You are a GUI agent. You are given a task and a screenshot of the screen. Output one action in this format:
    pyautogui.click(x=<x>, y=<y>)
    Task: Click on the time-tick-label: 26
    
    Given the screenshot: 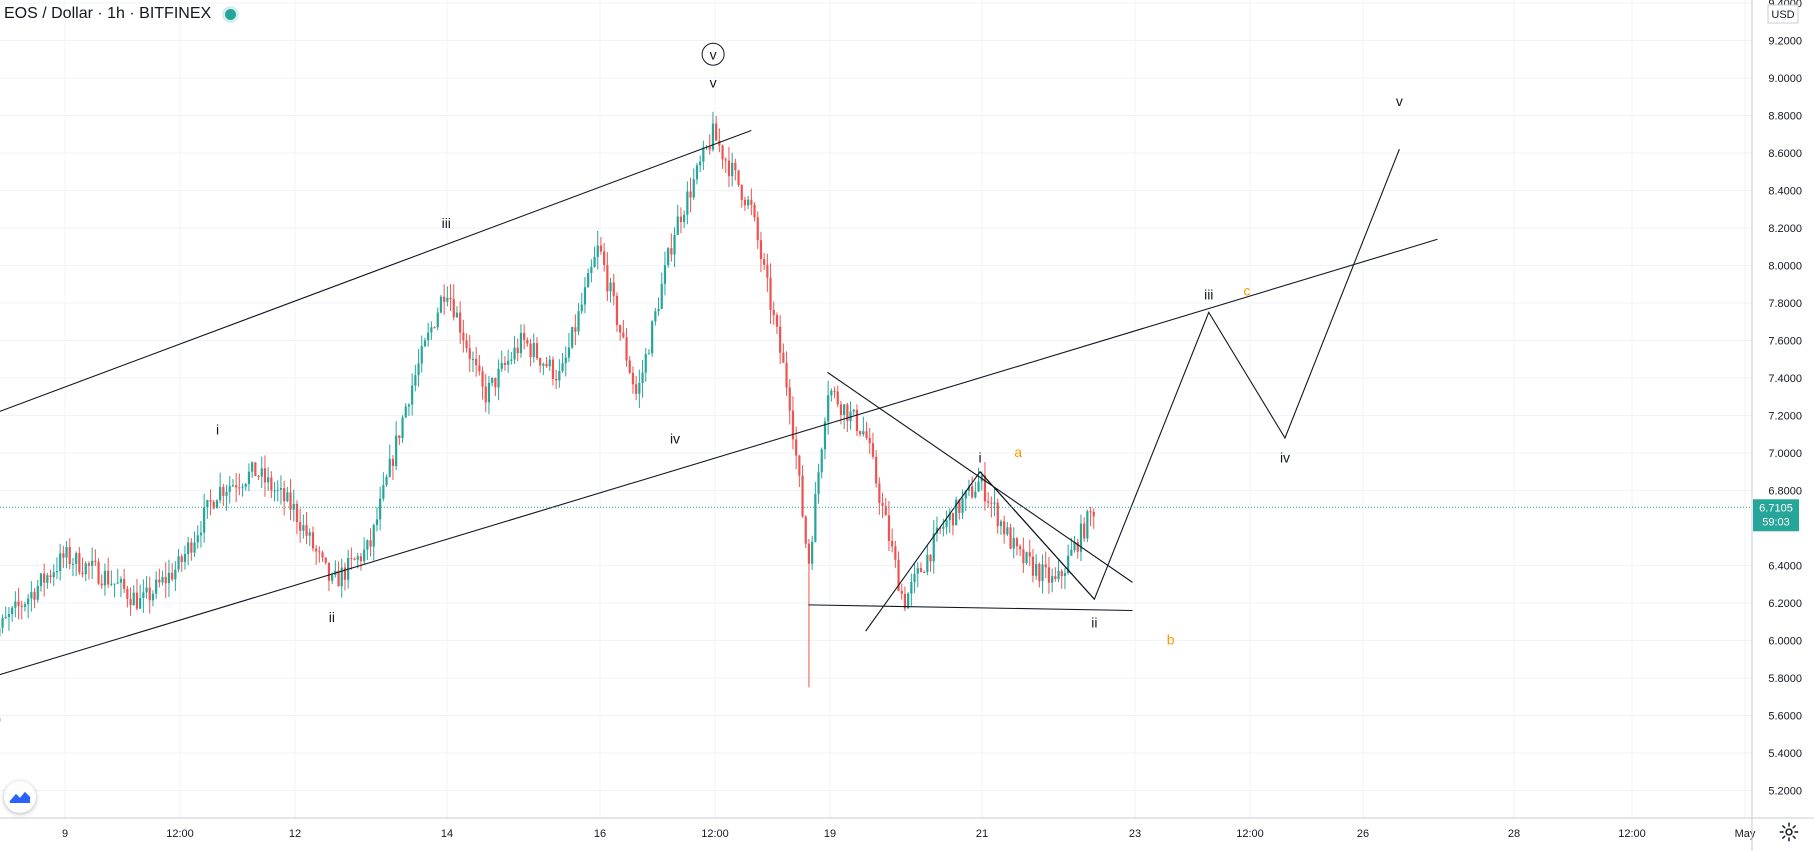 What is the action you would take?
    pyautogui.click(x=1363, y=834)
    